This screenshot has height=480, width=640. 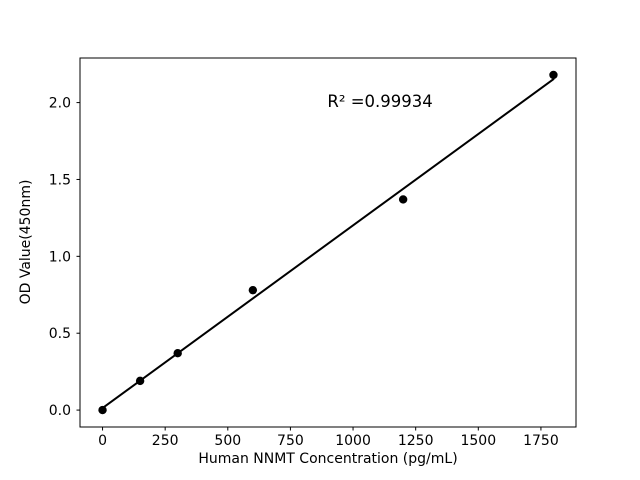 I want to click on x-tick-label: 750, so click(x=290, y=441).